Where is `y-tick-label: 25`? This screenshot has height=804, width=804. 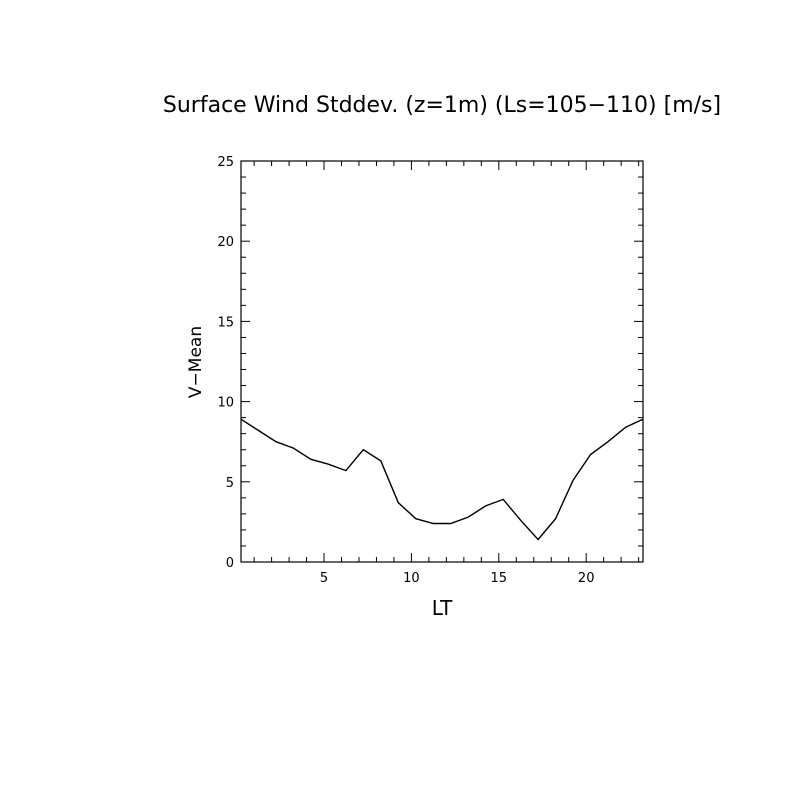 y-tick-label: 25 is located at coordinates (225, 162).